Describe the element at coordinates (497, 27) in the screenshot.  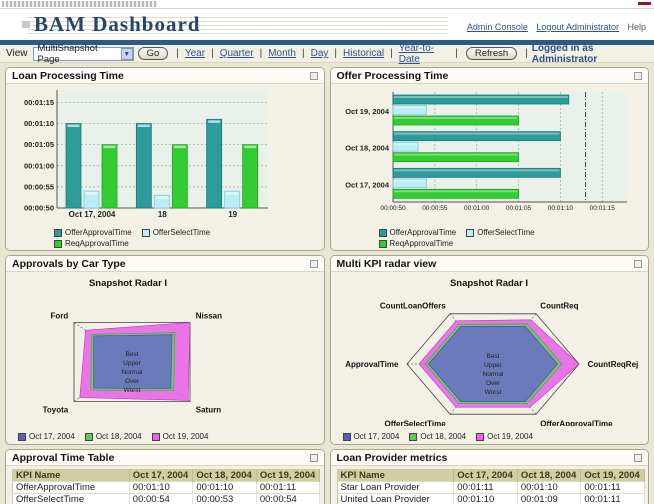
I see `admin-console-link: Admin Console` at that location.